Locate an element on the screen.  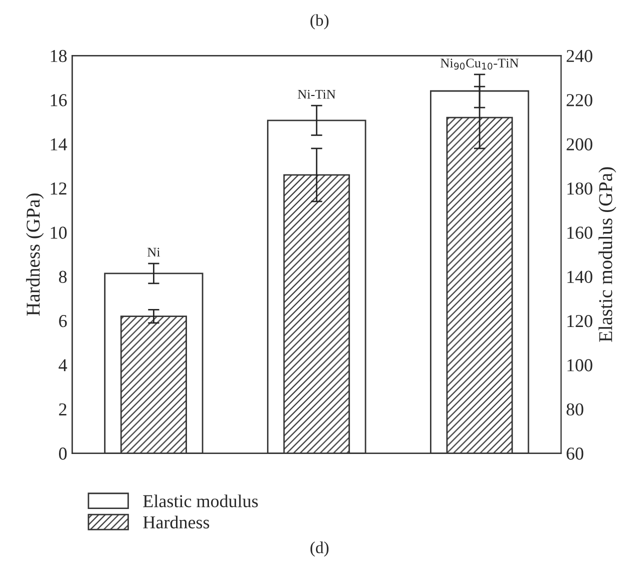
y2-tick-label: 120 is located at coordinates (579, 321).